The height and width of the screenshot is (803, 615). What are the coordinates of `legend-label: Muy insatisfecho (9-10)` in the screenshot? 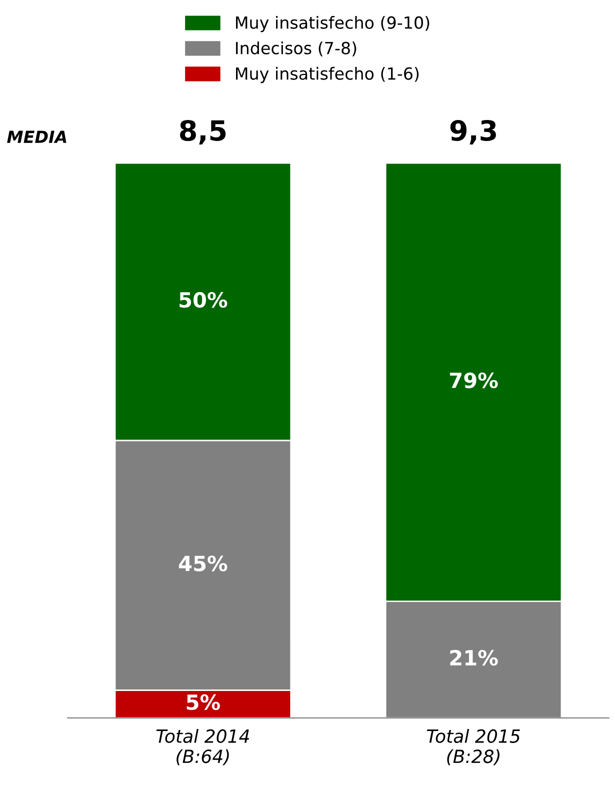 It's located at (333, 24).